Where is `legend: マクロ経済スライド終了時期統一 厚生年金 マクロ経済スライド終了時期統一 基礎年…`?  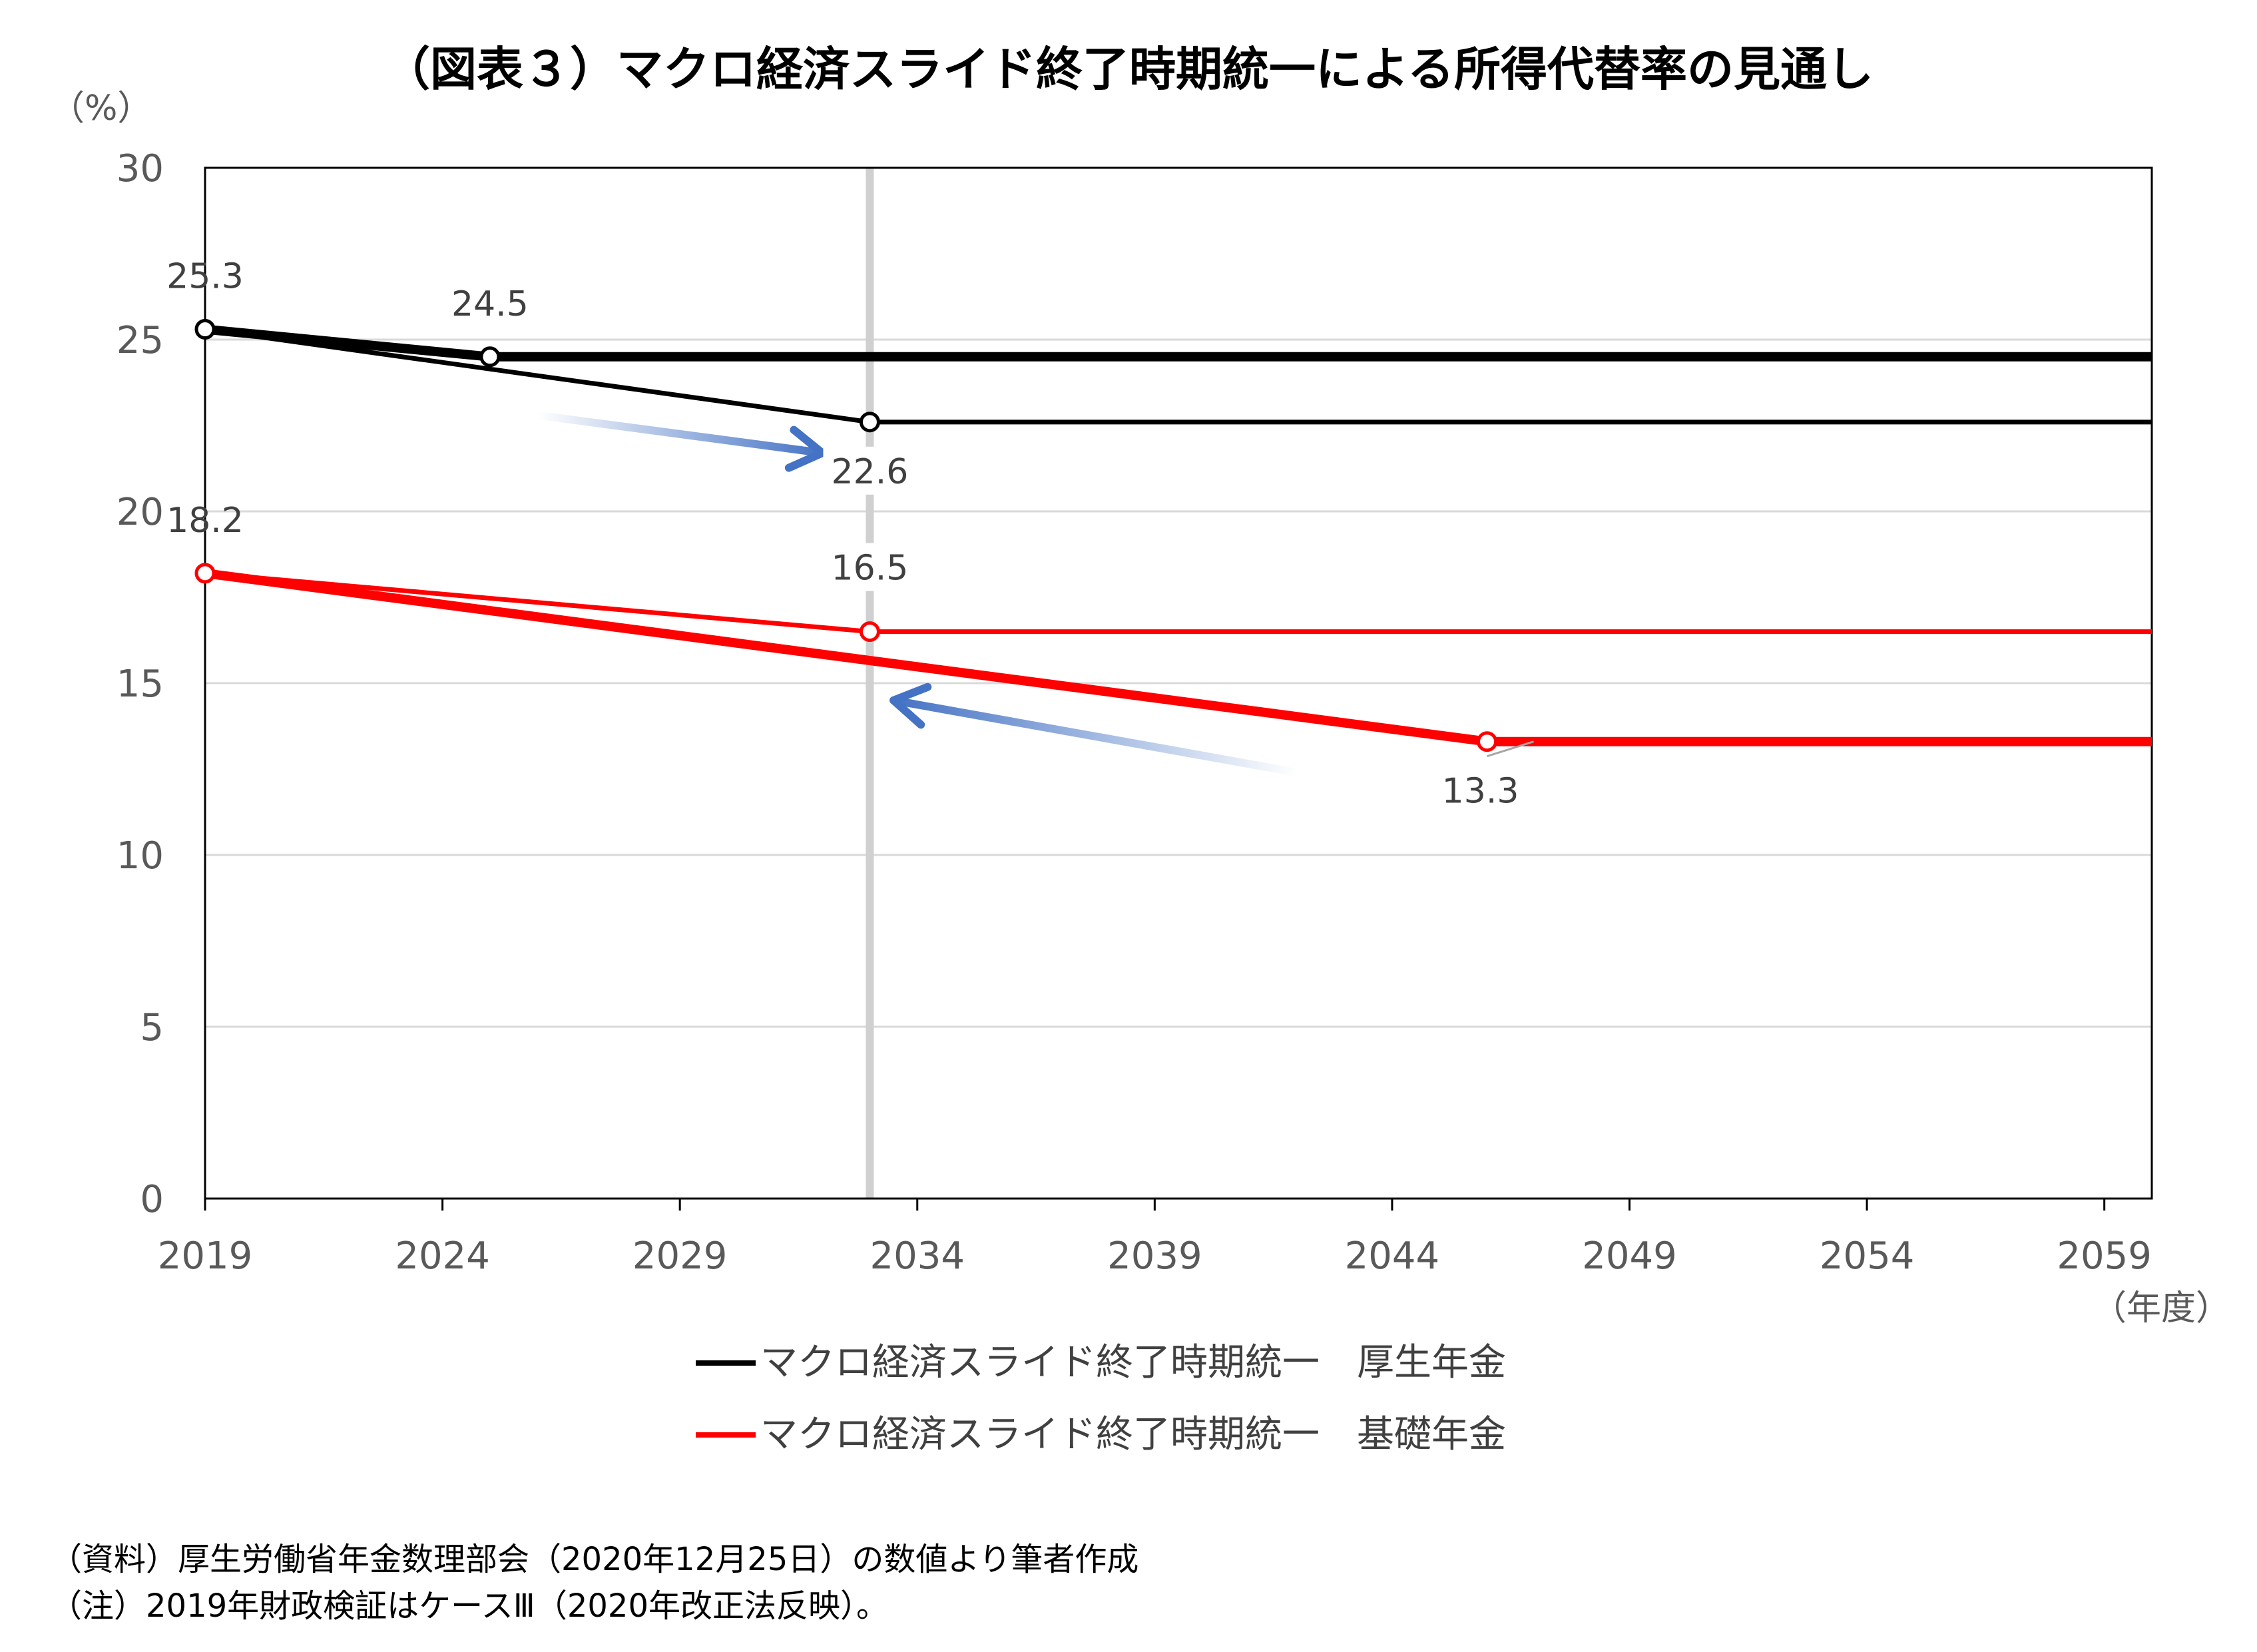 legend: マクロ経済スライド終了時期統一 厚生年金 マクロ経済スライド終了時期統一 基礎年… is located at coordinates (1101, 1398).